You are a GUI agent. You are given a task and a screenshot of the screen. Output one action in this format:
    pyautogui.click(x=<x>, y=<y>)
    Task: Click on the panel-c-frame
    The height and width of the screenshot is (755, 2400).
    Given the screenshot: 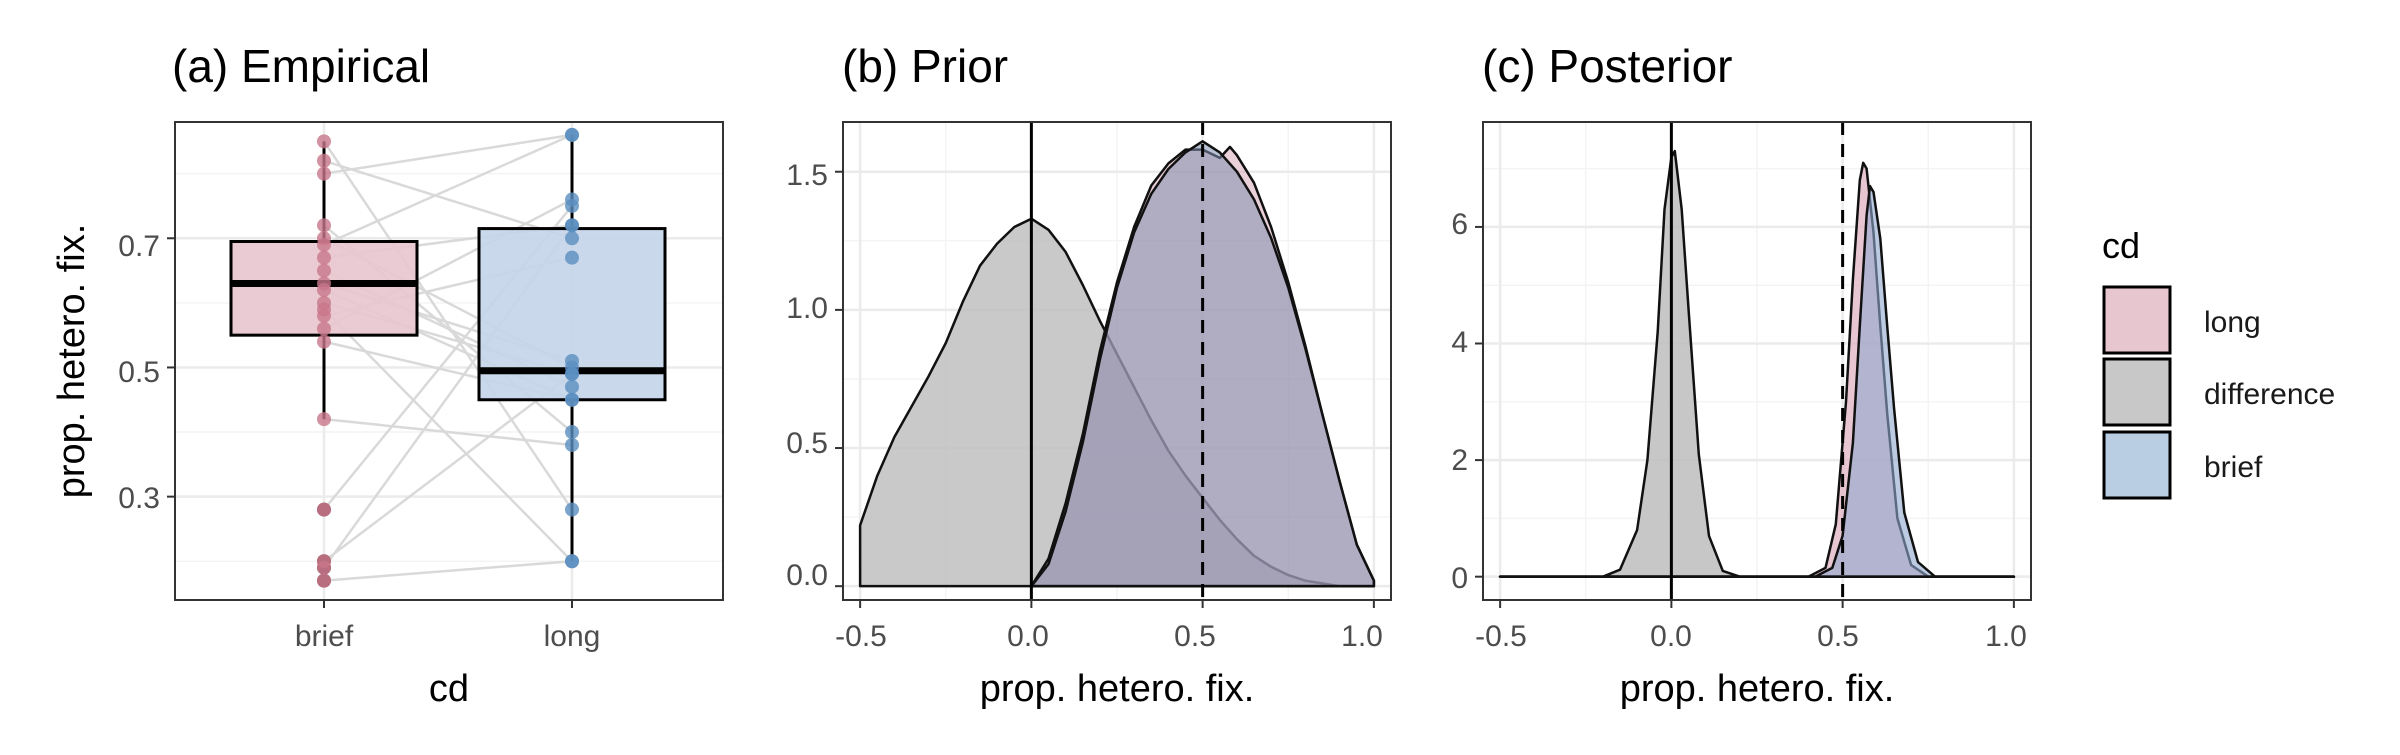 What is the action you would take?
    pyautogui.click(x=1757, y=361)
    